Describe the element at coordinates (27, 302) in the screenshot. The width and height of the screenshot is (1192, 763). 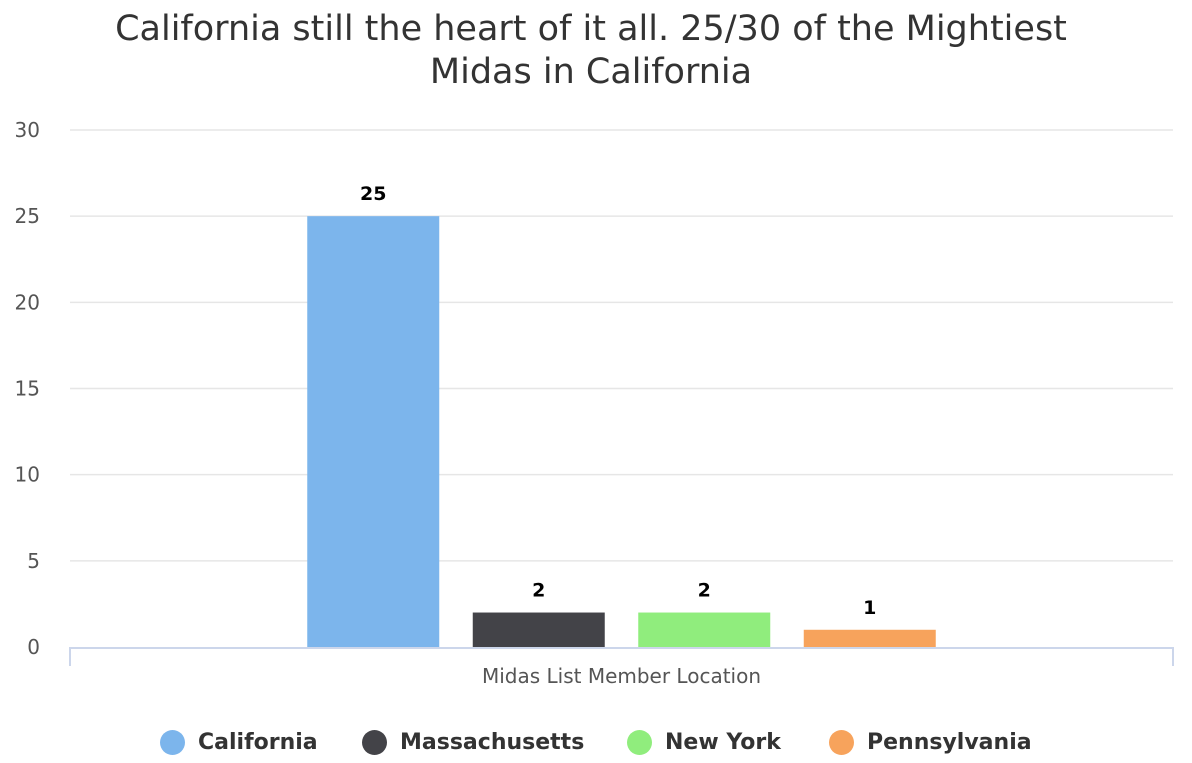
I see `y-tick-label: 20` at that location.